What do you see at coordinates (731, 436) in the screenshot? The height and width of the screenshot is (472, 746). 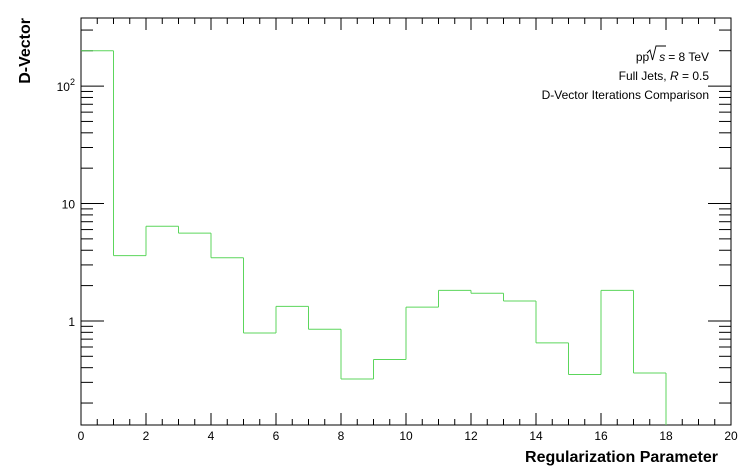 I see `x-tick-label: 20` at bounding box center [731, 436].